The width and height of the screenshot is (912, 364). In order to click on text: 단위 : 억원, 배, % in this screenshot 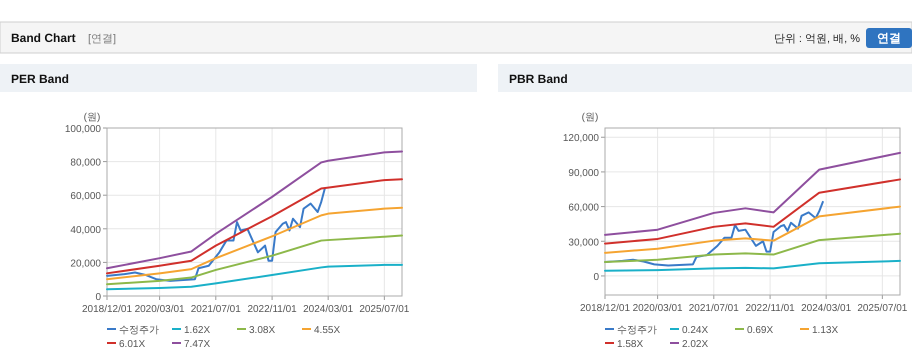, I will do `click(817, 39)`.